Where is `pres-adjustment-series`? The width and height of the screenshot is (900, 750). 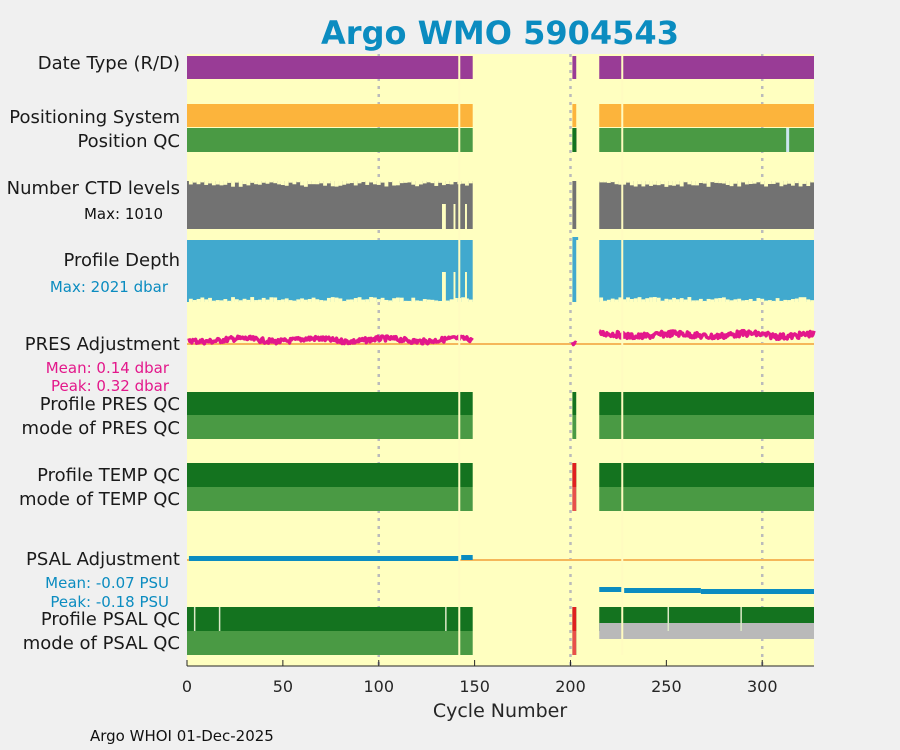 pres-adjustment-series is located at coordinates (574, 343).